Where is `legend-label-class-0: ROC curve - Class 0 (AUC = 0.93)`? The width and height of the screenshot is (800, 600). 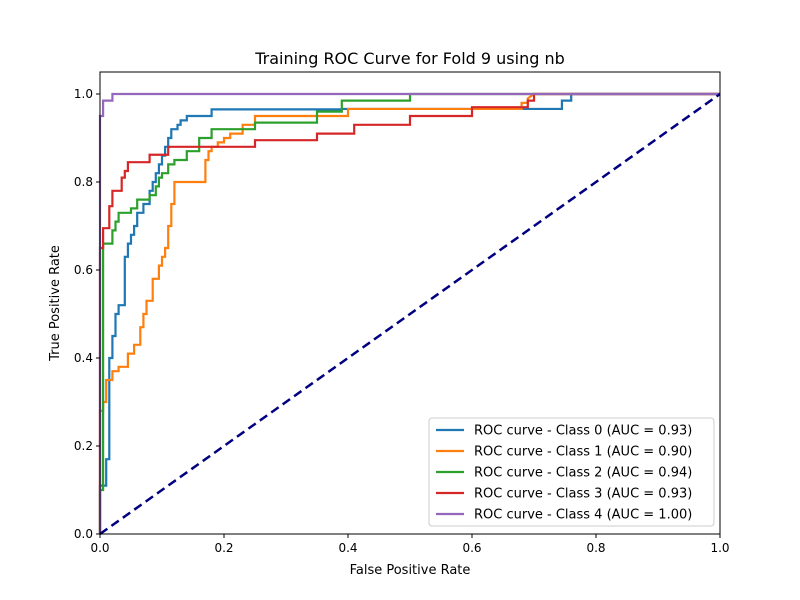 legend-label-class-0: ROC curve - Class 0 (AUC = 0.93) is located at coordinates (583, 431).